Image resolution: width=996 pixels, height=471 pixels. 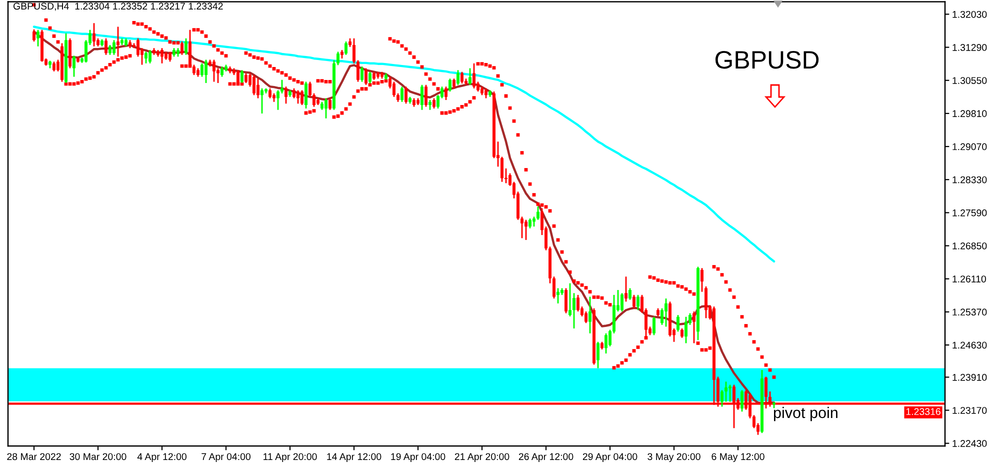 I want to click on y-tick-label: 1.29810, so click(x=969, y=114).